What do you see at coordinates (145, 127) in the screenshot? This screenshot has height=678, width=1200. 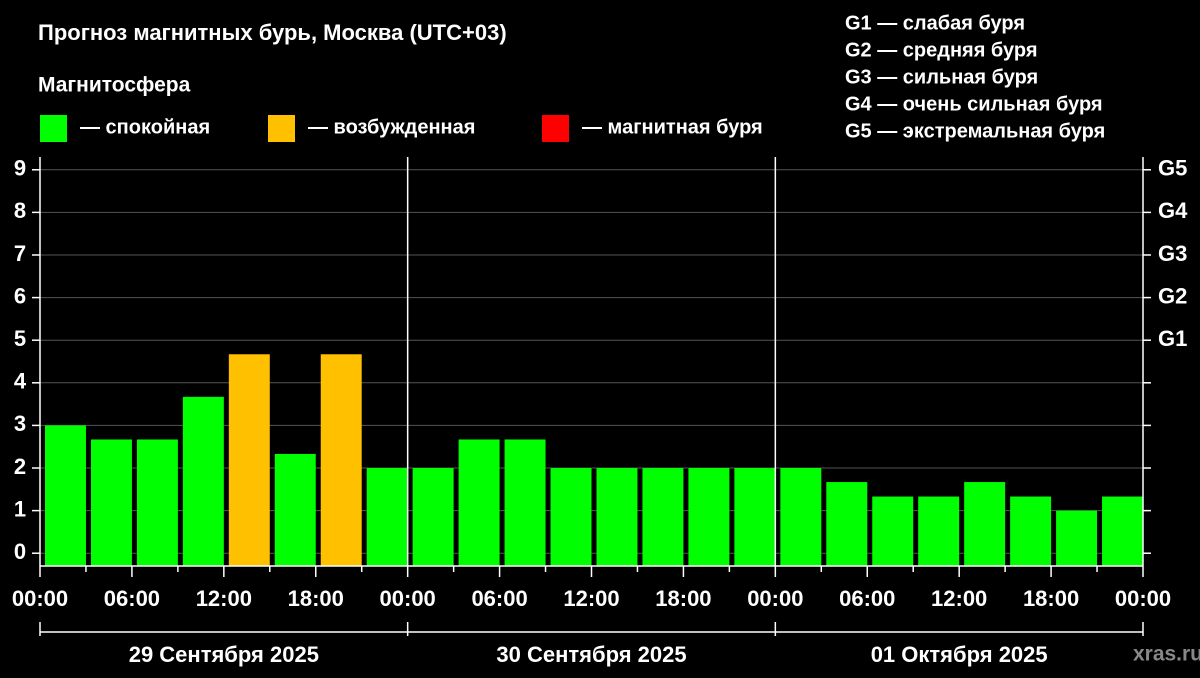 I see `legend-label: — спокойная` at bounding box center [145, 127].